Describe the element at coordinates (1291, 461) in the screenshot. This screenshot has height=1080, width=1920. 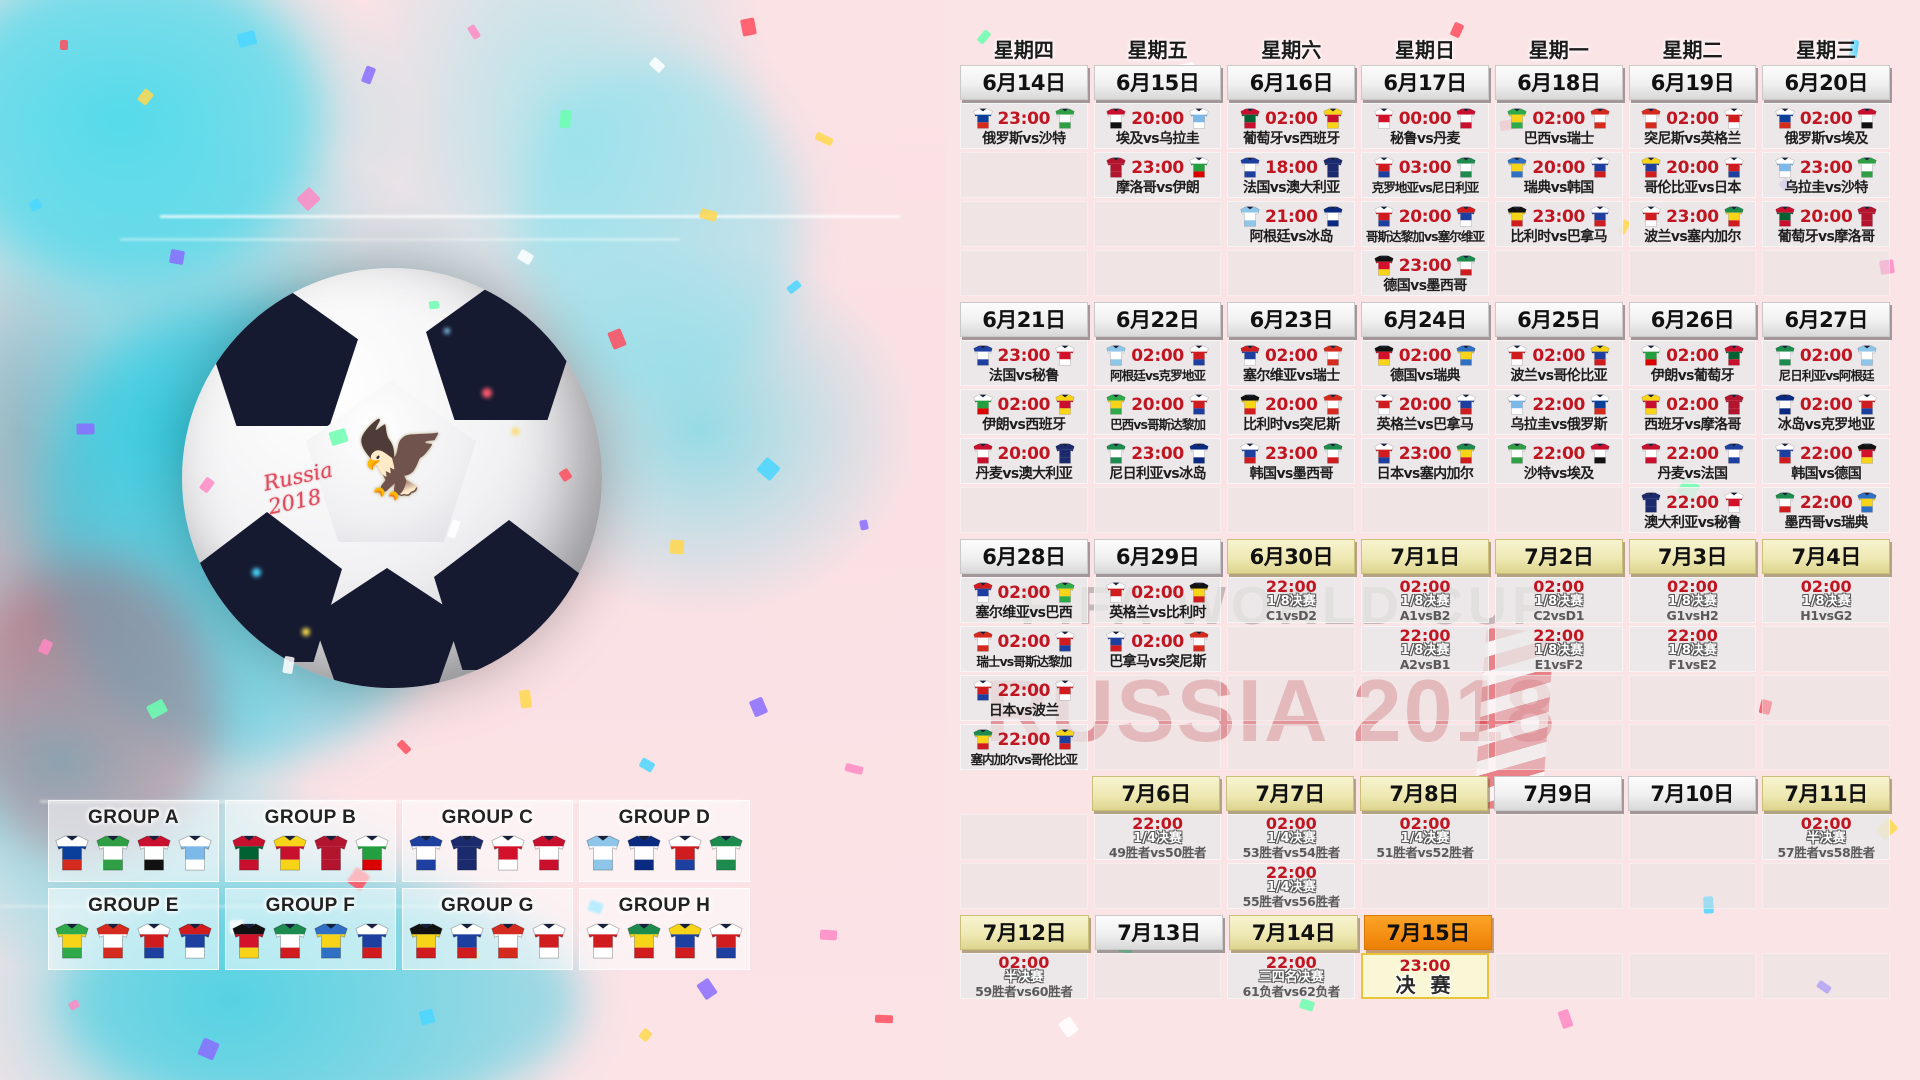
I see `match-card: 23:00 韩国vs墨西哥` at that location.